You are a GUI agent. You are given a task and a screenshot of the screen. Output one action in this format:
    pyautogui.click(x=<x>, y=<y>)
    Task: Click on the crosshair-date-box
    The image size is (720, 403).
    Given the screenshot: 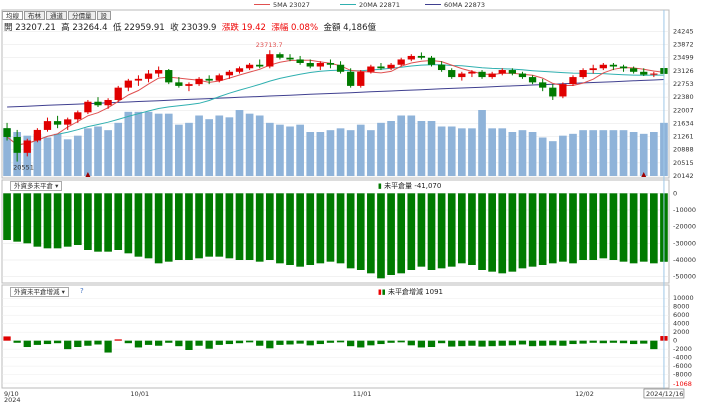 What is the action you would take?
    pyautogui.click(x=664, y=393)
    